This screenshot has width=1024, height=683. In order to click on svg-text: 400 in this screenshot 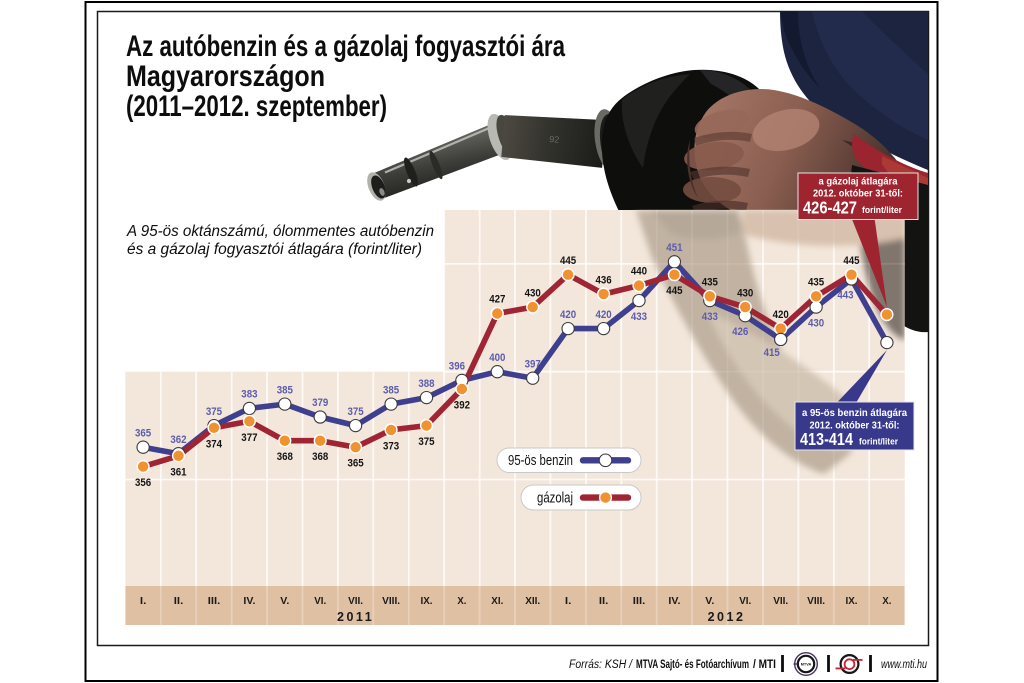, I will do `click(497, 358)`.